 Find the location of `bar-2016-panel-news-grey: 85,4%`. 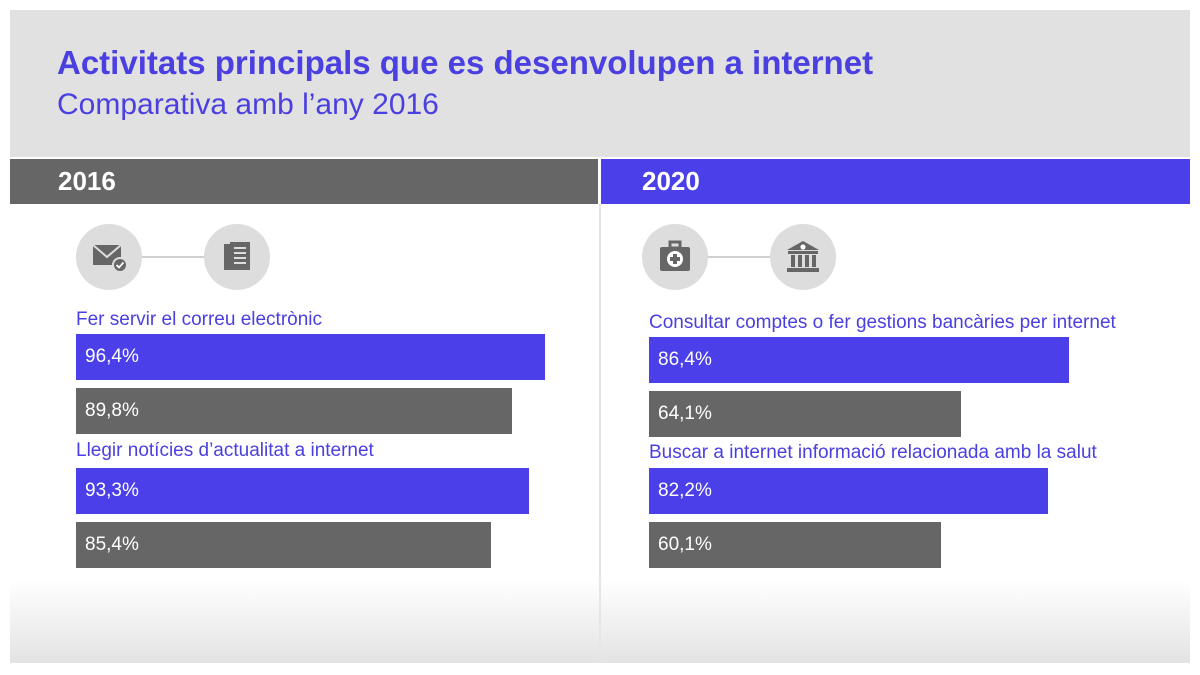

bar-2016-panel-news-grey: 85,4% is located at coordinates (283, 545).